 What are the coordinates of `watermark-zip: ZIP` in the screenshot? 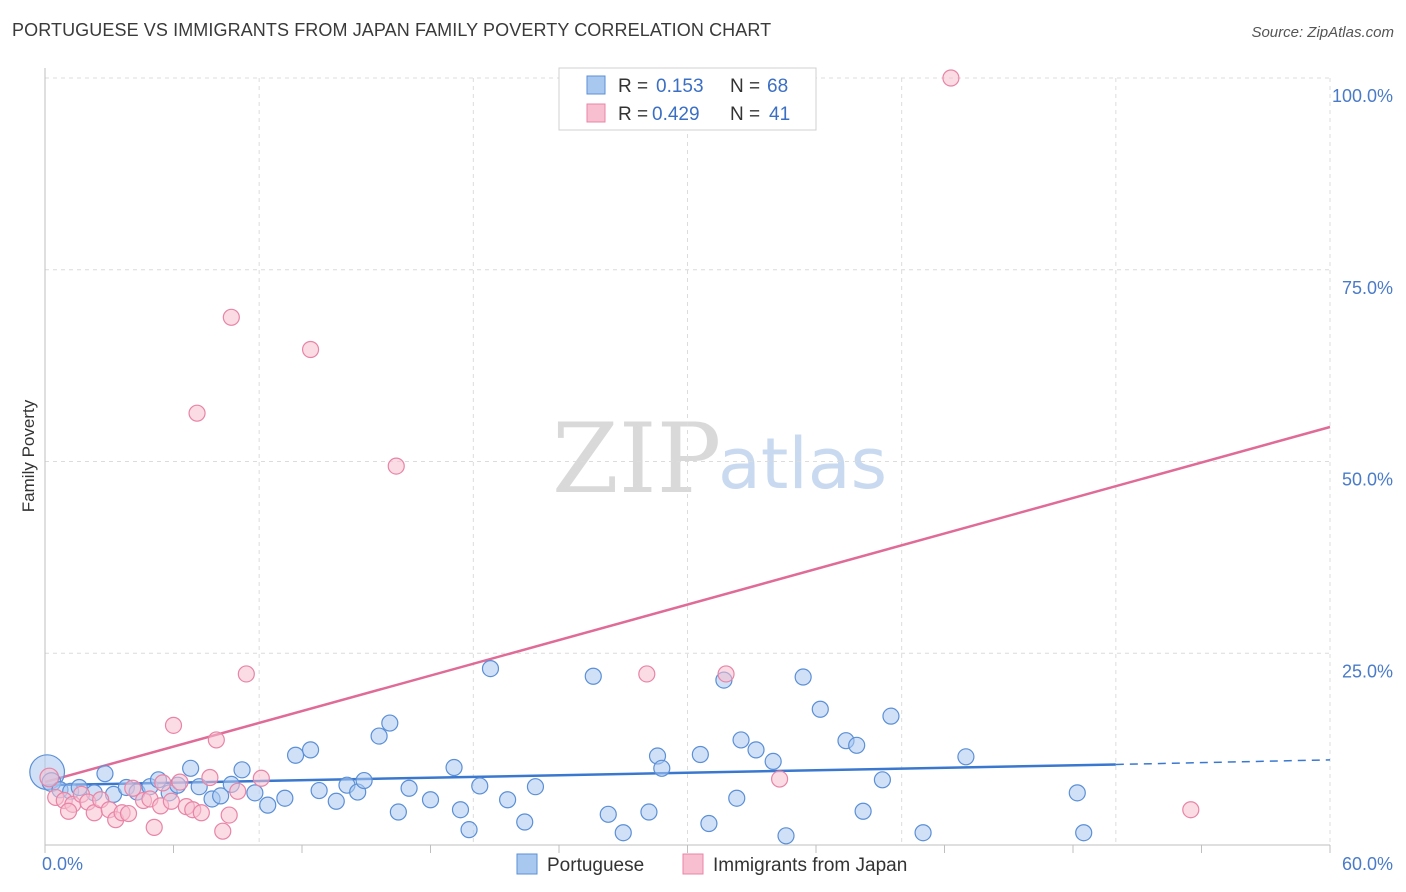 It's located at (636, 459).